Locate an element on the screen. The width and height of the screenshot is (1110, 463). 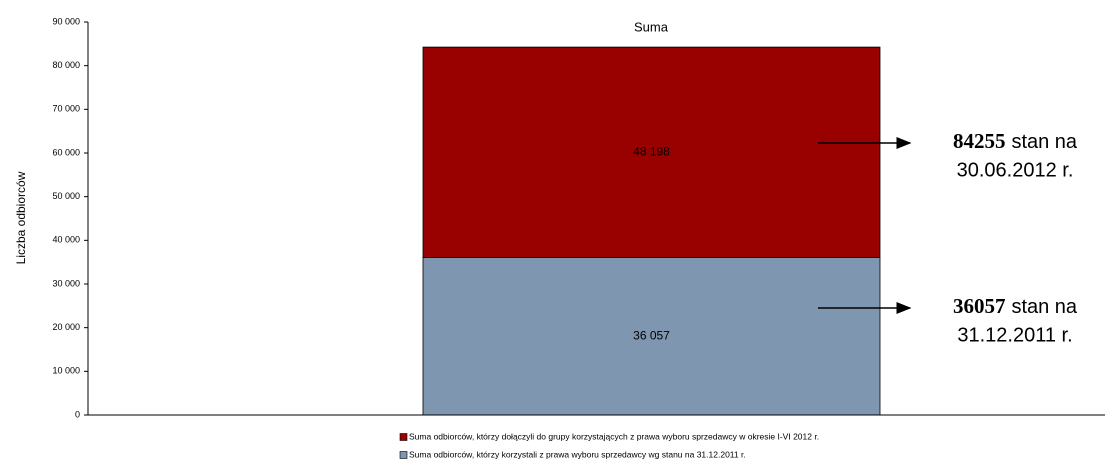
annotation: 36057 stan na is located at coordinates (1015, 306).